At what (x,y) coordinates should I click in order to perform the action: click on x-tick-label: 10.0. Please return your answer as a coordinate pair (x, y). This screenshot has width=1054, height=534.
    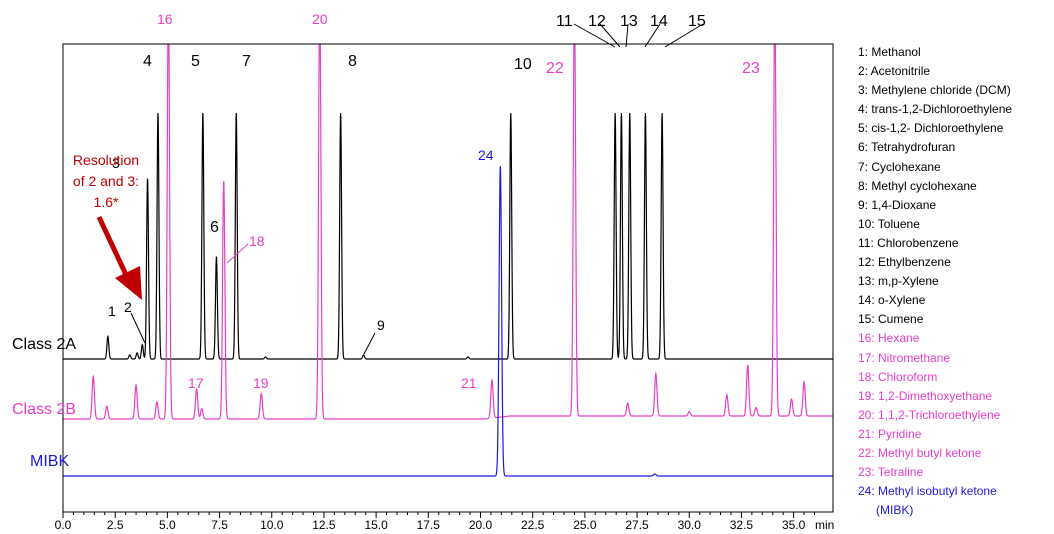
    Looking at the image, I should click on (272, 525).